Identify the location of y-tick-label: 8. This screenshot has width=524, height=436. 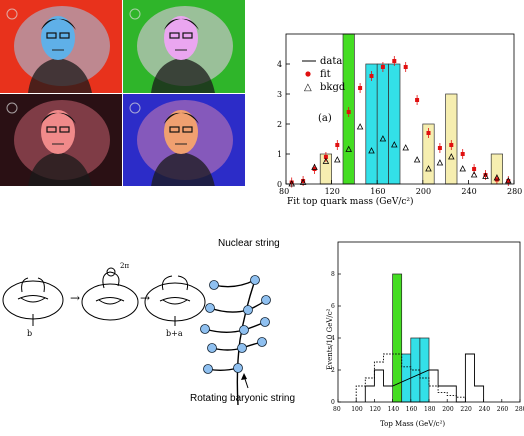
(333, 274).